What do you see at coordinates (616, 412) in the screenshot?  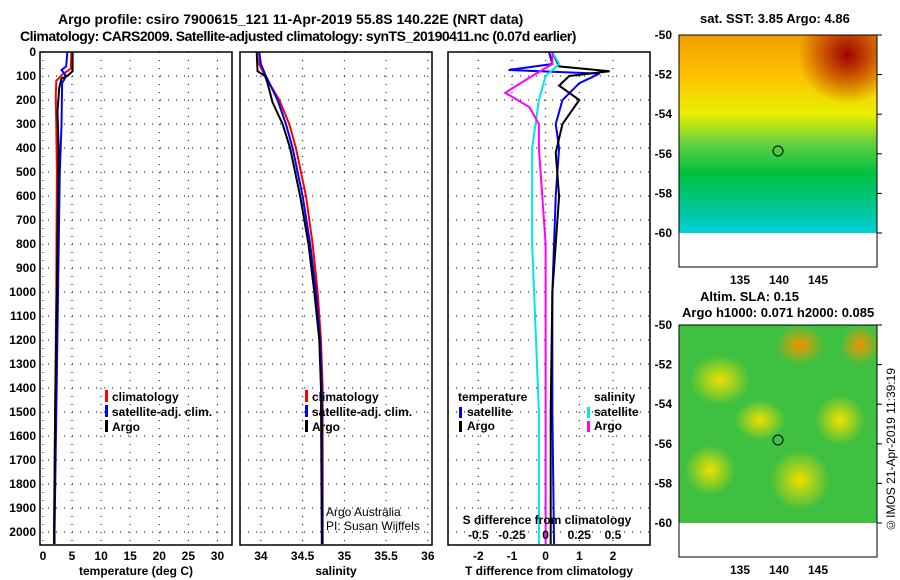 I see `legend-label: satellite` at bounding box center [616, 412].